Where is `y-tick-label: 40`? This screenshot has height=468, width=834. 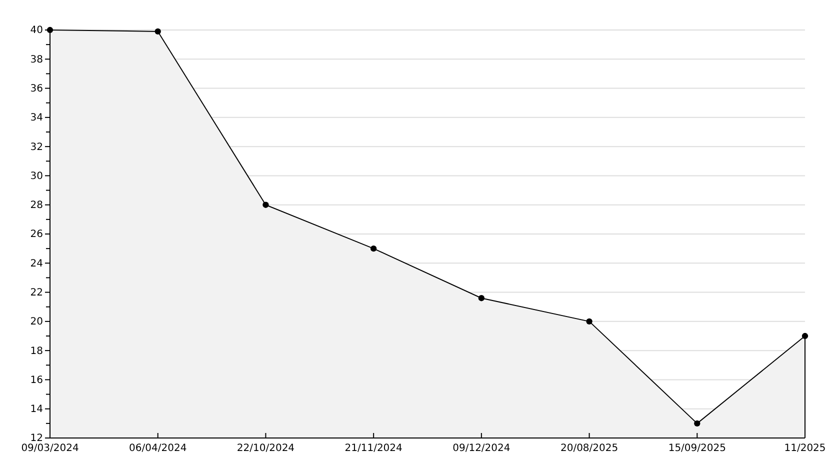 y-tick-label: 40 is located at coordinates (36, 30).